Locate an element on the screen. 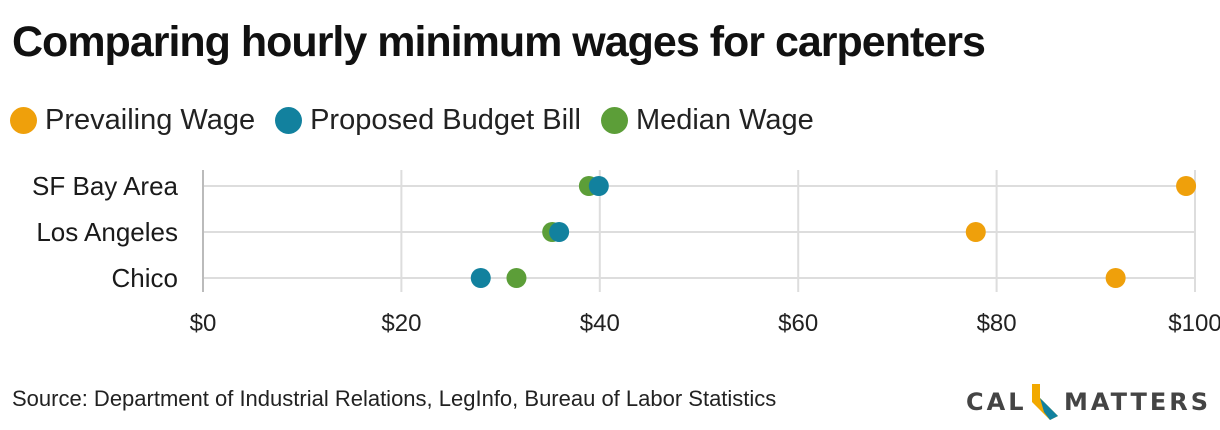 This screenshot has height=430, width=1220. legend-item-proposed-budget-bill: Proposed Budget Bill is located at coordinates (428, 120).